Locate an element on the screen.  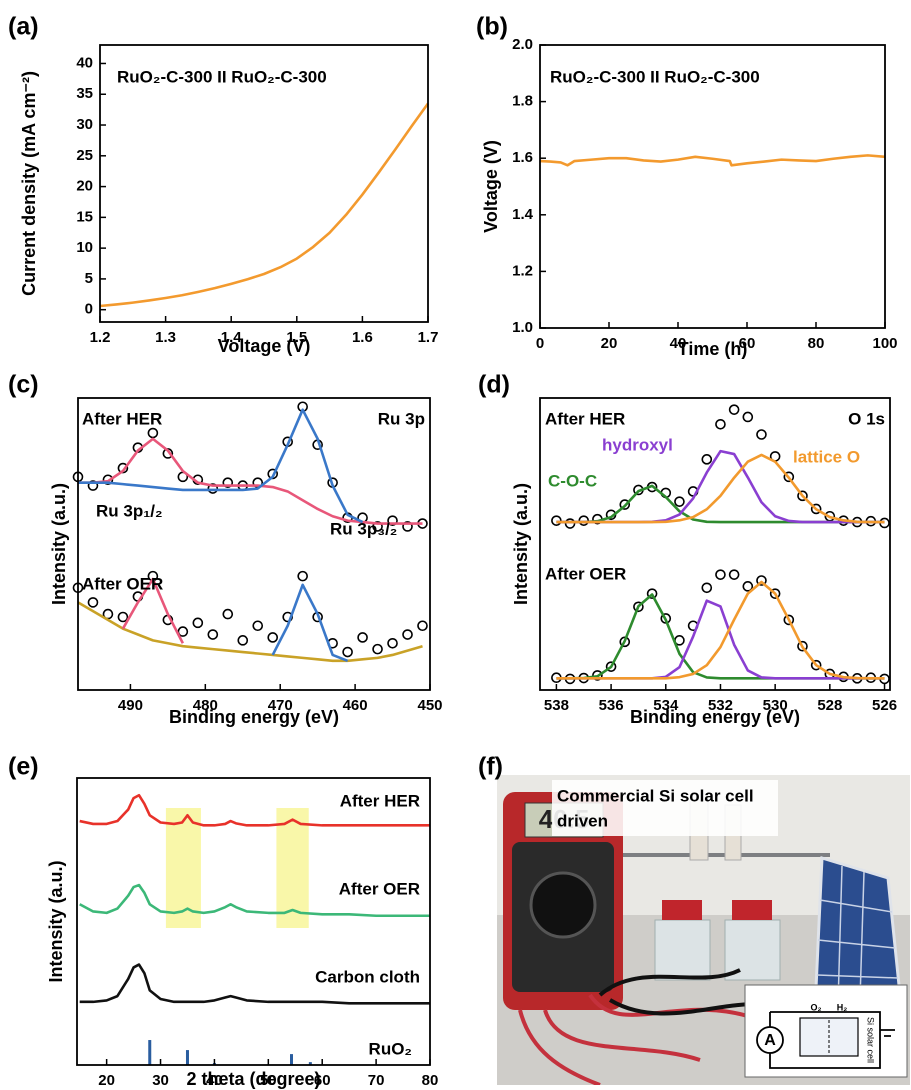
panel-label: (d) is located at coordinates (494, 385).